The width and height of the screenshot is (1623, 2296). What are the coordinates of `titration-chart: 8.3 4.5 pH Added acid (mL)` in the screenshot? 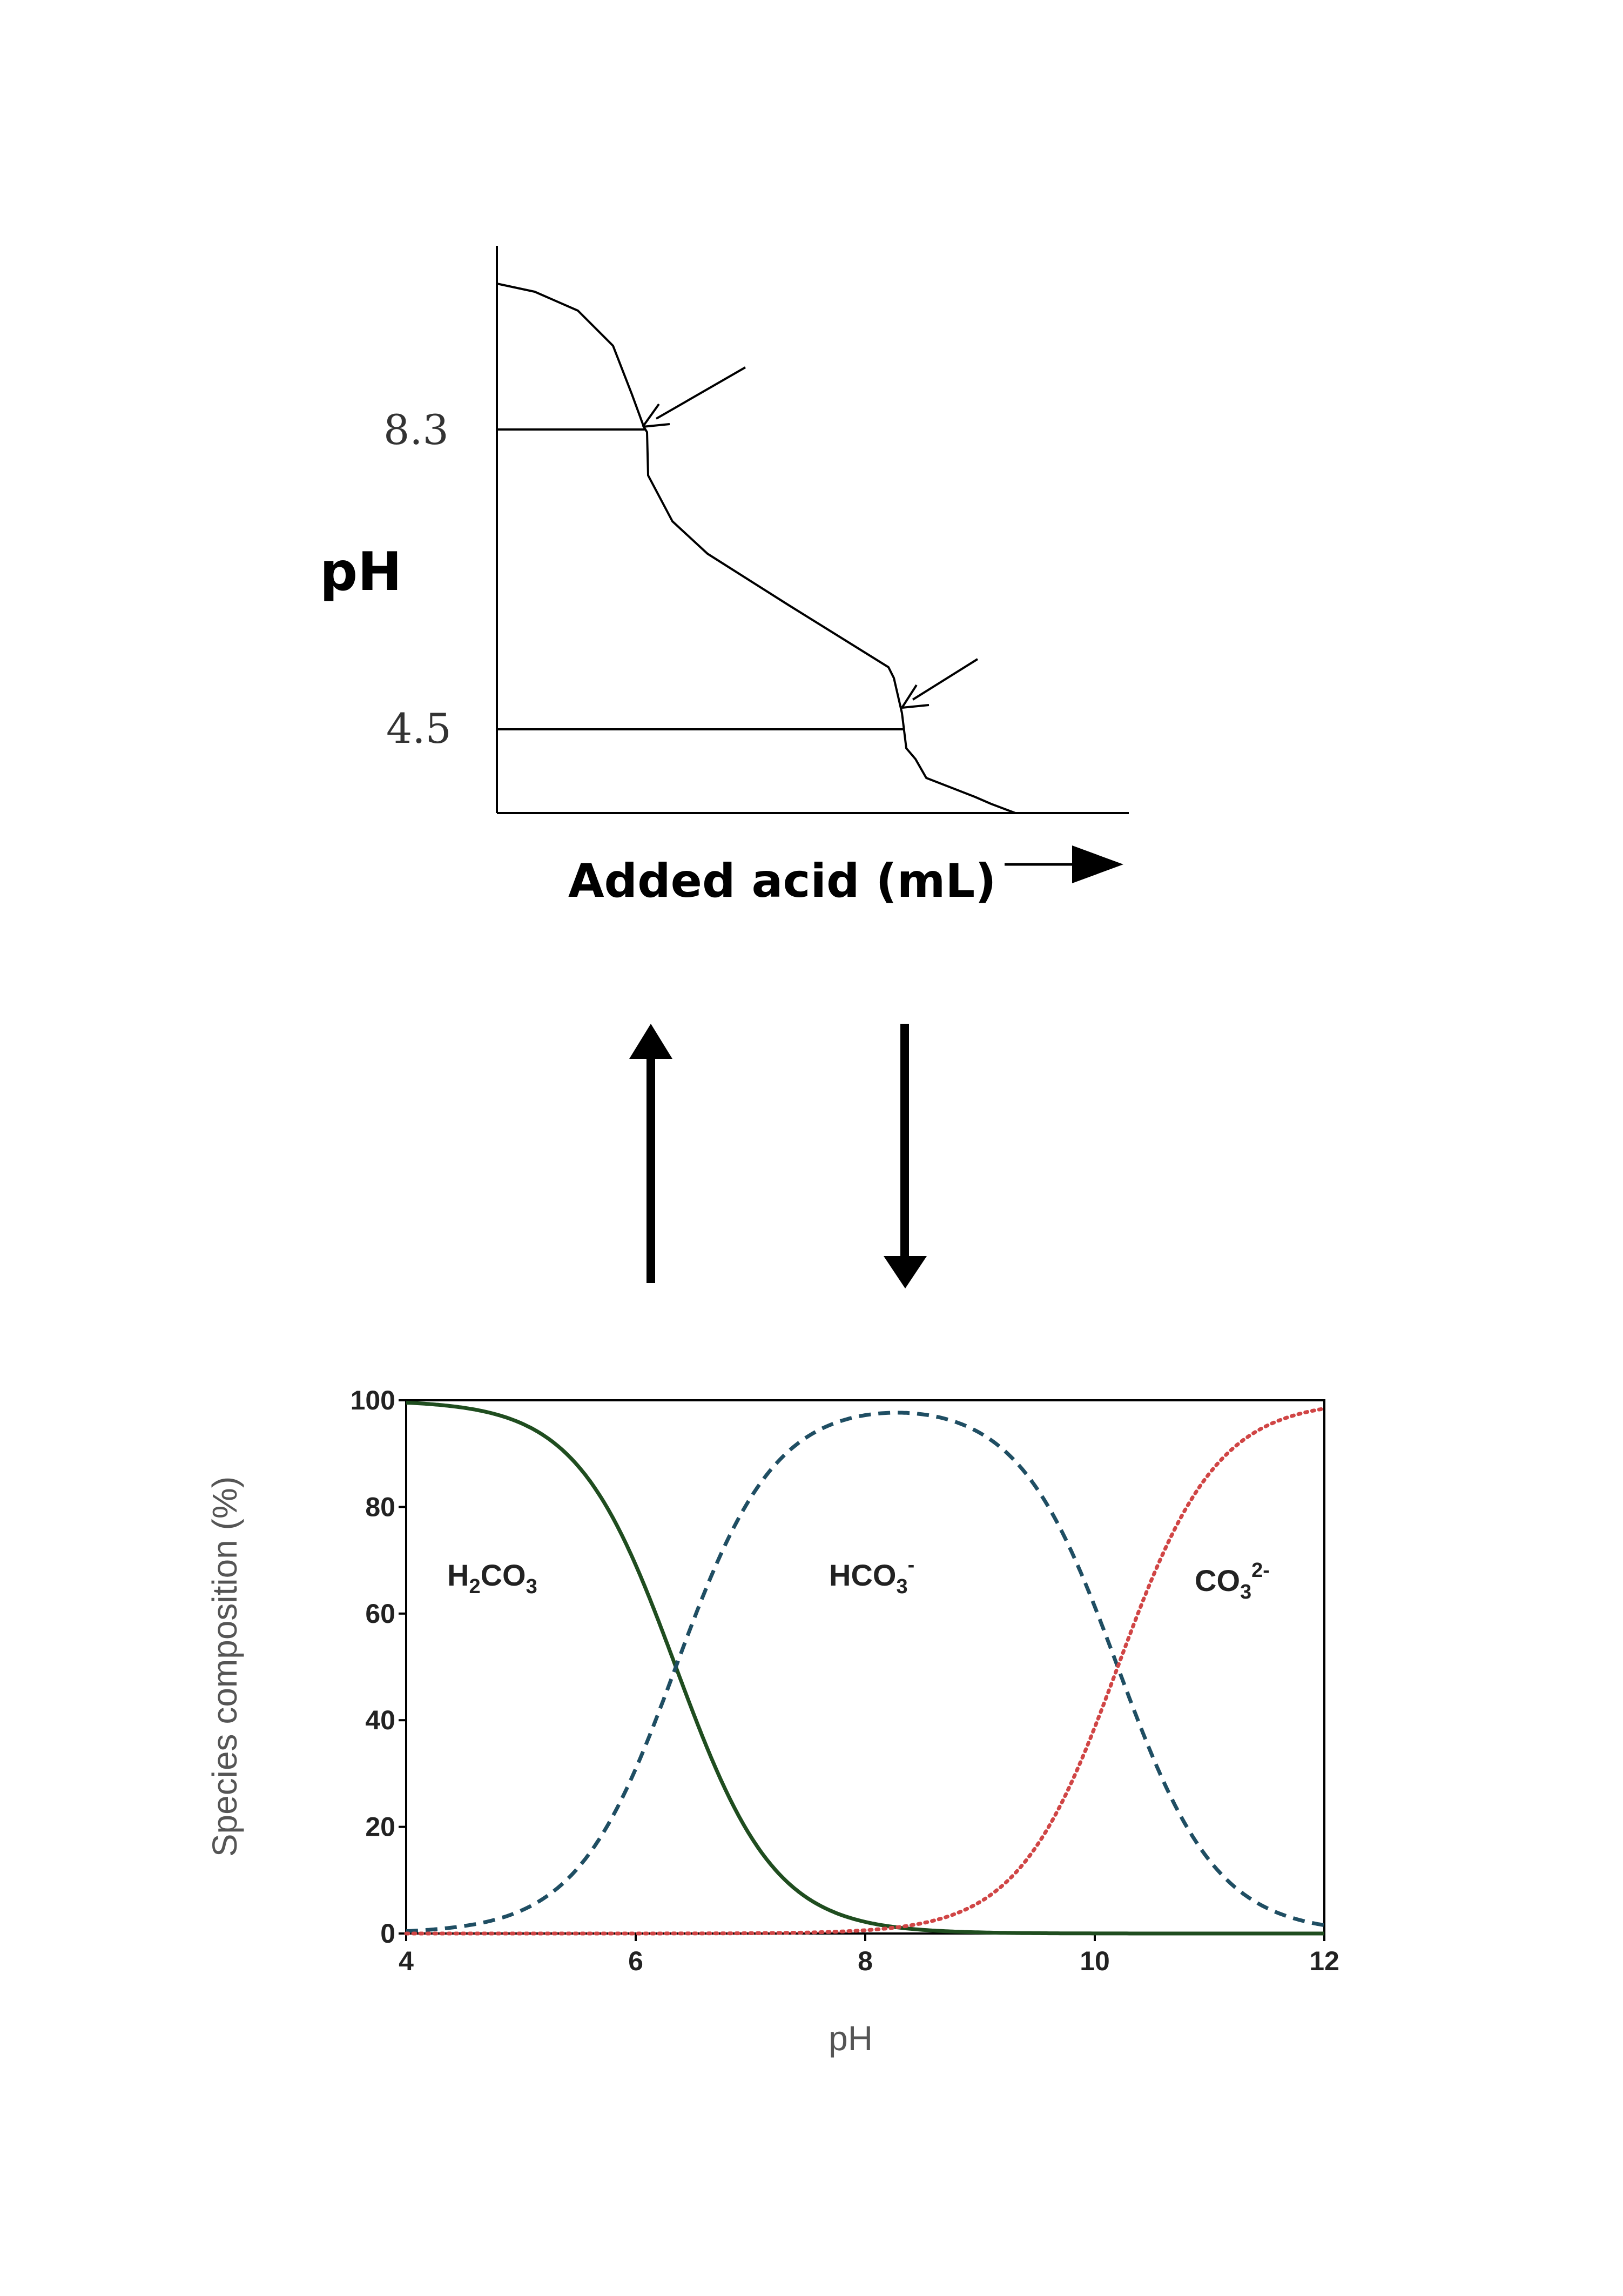 It's located at (724, 577).